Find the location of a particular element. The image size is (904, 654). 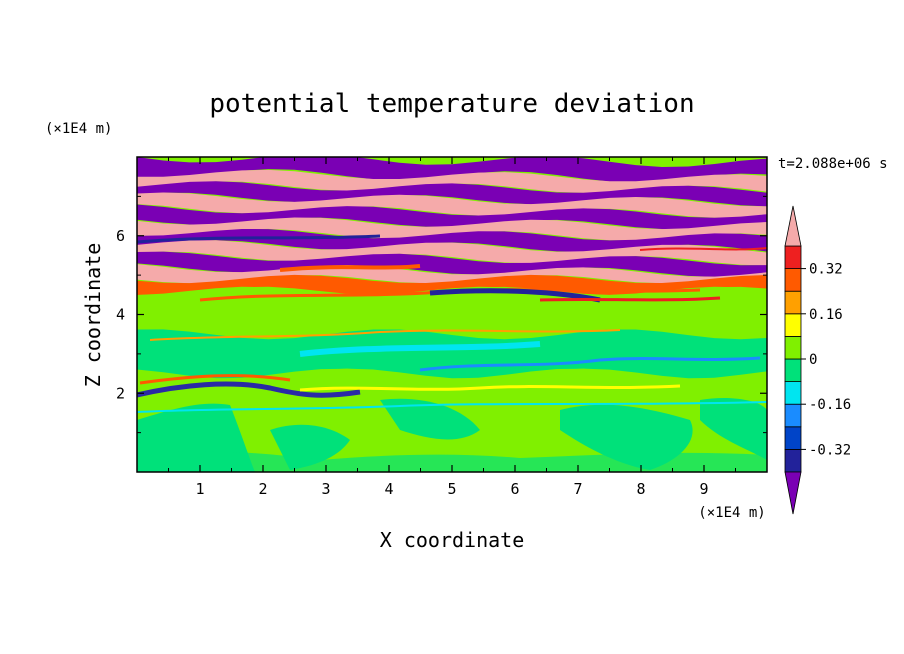

colorbar: 0.32 0.16 0 -0.16 -0.32 is located at coordinates (817, 360).